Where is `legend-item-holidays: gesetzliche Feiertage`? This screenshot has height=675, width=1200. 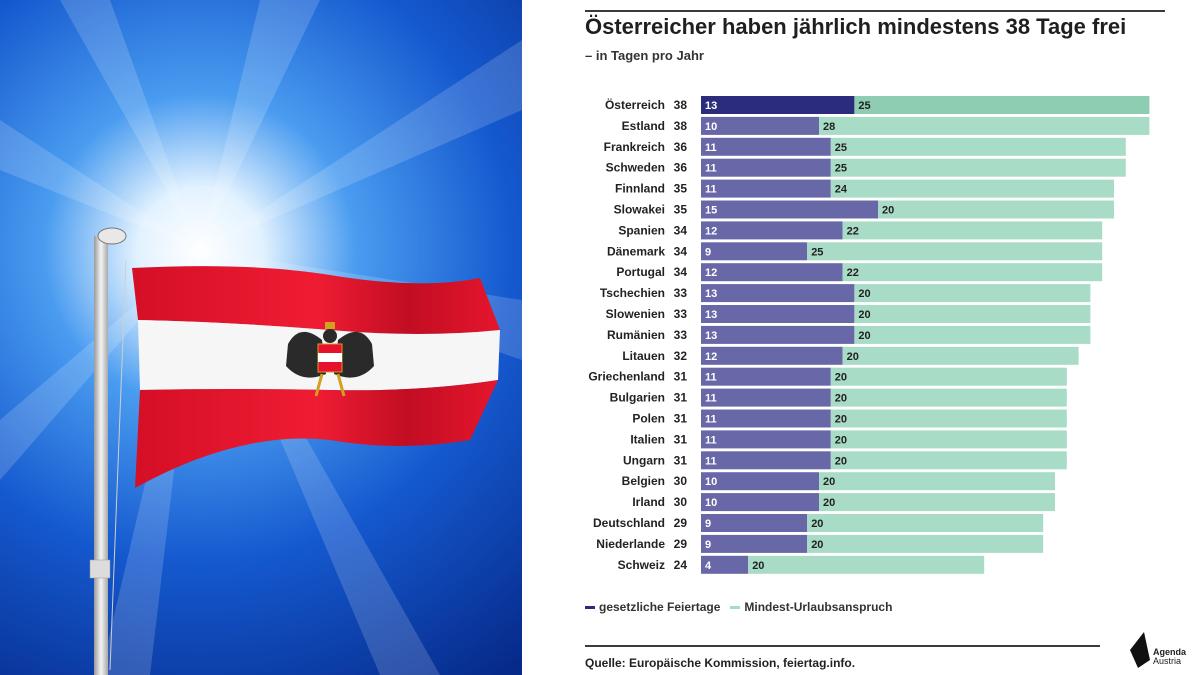 legend-item-holidays: gesetzliche Feiertage is located at coordinates (652, 607).